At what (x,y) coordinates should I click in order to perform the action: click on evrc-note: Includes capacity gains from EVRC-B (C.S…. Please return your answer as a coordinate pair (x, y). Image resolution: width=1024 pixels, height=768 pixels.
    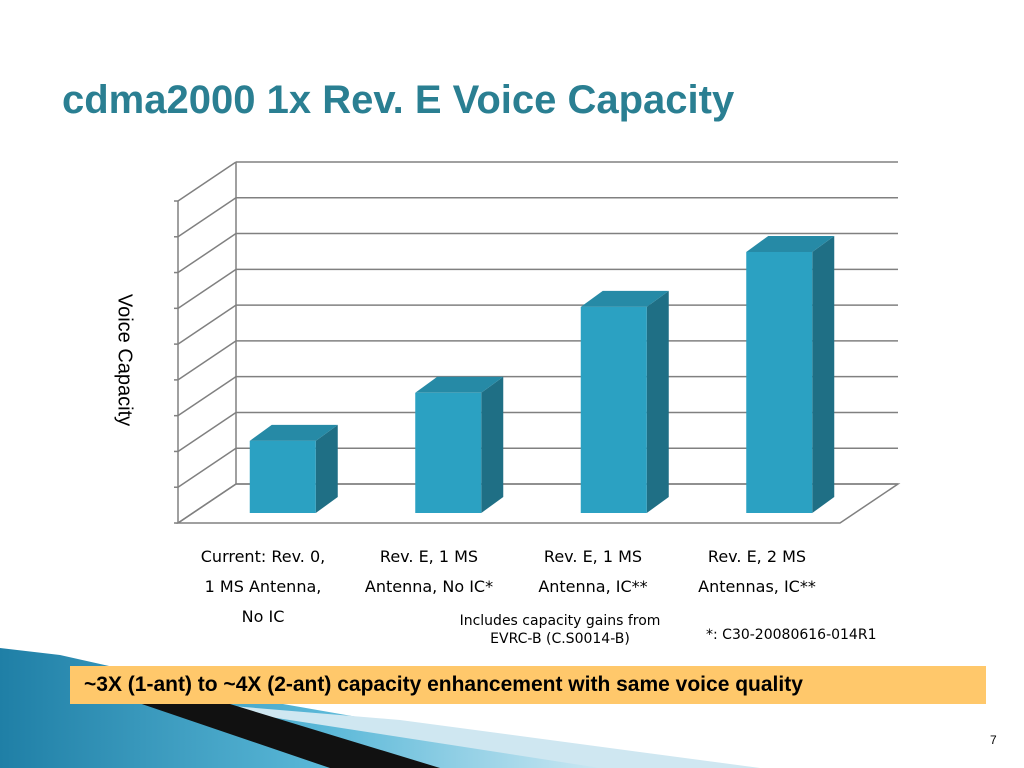
    Looking at the image, I should click on (560, 630).